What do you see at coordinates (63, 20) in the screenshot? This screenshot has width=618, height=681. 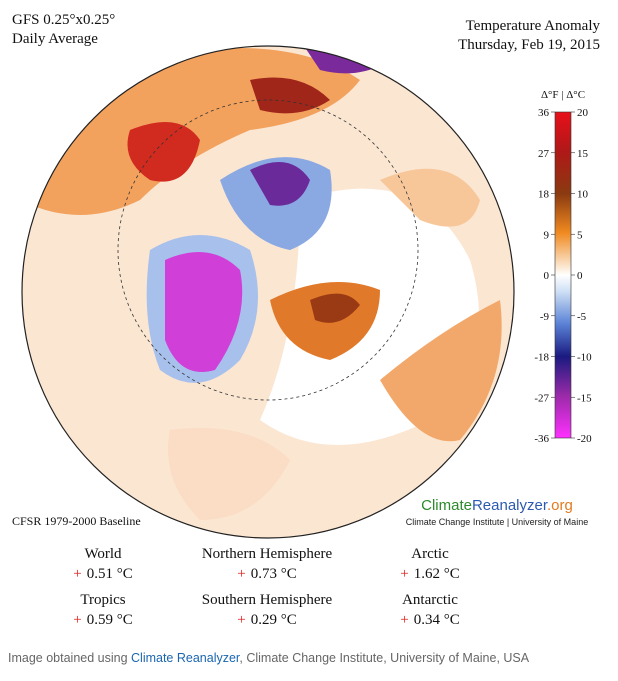 I see `model: GFS 0.25°x0.25°` at bounding box center [63, 20].